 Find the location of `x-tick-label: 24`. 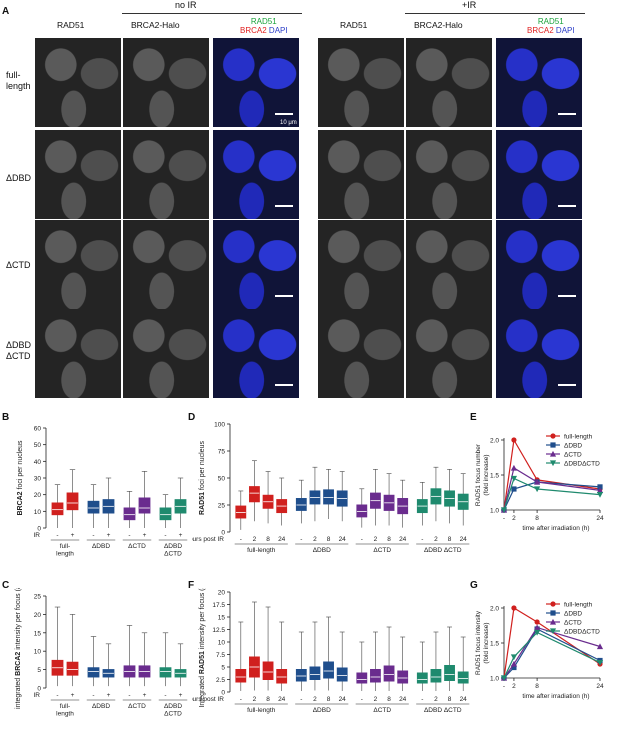

x-tick-label: 24 is located at coordinates (600, 518).